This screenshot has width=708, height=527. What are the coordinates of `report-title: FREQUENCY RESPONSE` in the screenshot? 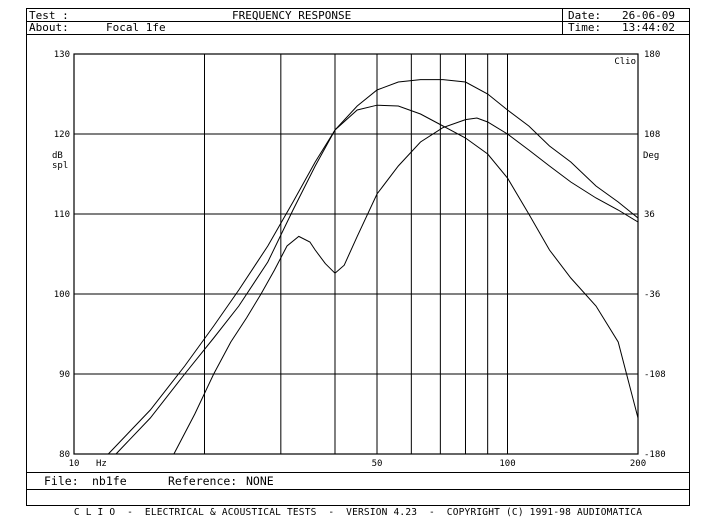 It's located at (292, 15).